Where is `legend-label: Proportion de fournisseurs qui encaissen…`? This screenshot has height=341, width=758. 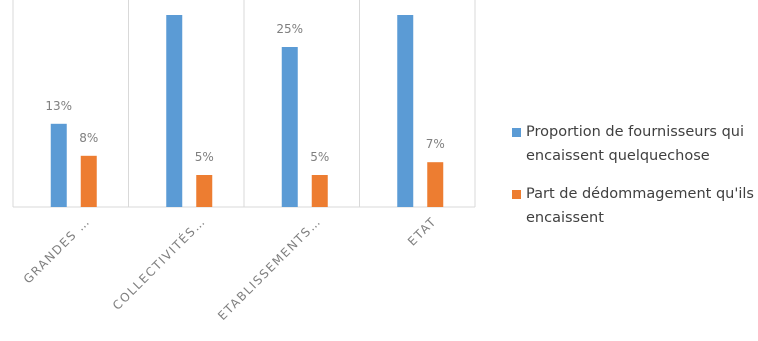
legend-label: Proportion de fournisseurs qui encaissen… is located at coordinates (635, 144).